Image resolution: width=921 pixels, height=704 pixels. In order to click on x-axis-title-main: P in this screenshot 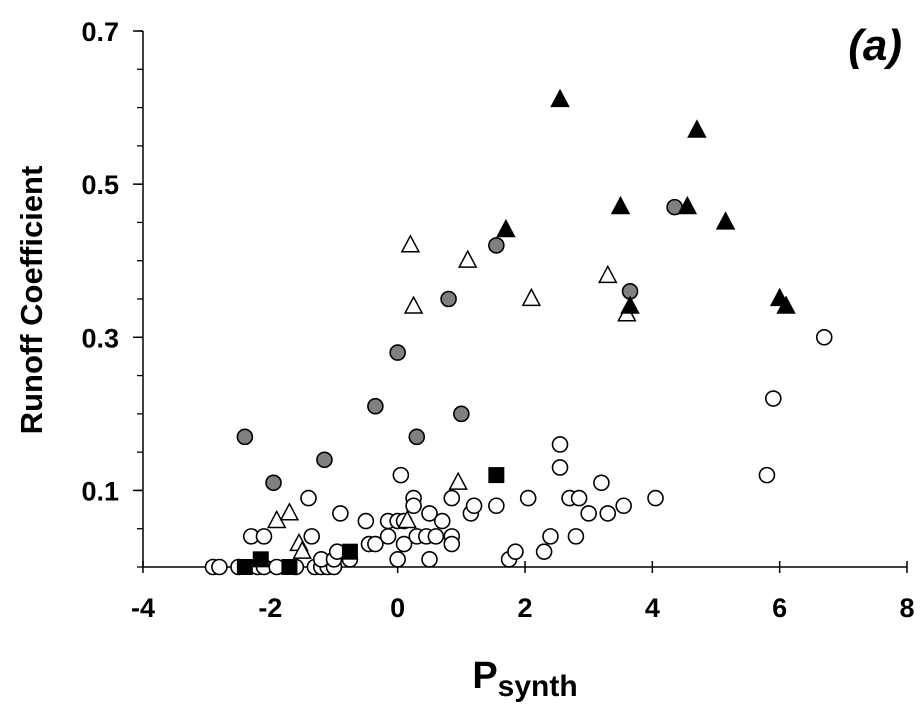, I will do `click(484, 676)`.